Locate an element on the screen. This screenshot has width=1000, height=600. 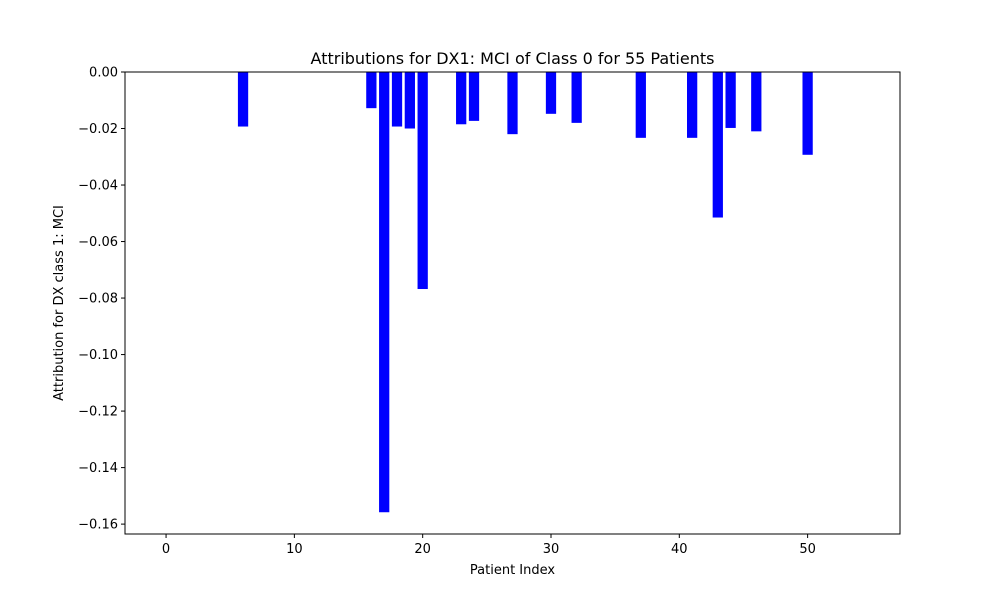
y-tick-label: −0.14 is located at coordinates (98, 468).